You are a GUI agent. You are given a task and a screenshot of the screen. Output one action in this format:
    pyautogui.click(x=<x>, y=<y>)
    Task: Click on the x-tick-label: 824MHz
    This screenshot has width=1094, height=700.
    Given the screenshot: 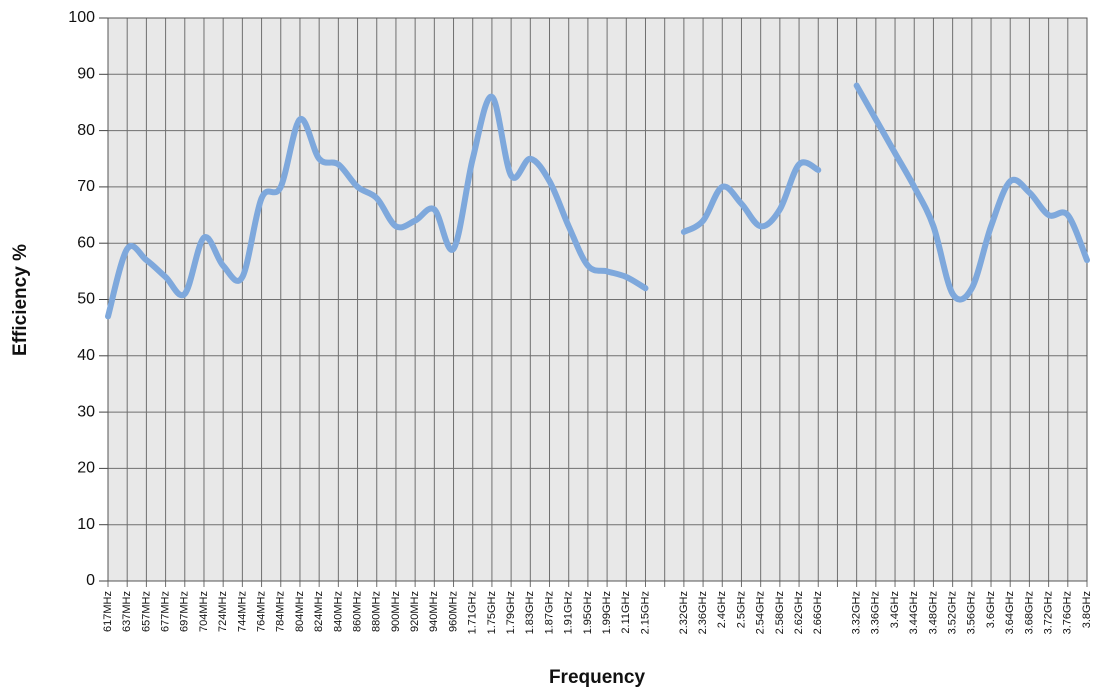 What is the action you would take?
    pyautogui.click(x=319, y=611)
    